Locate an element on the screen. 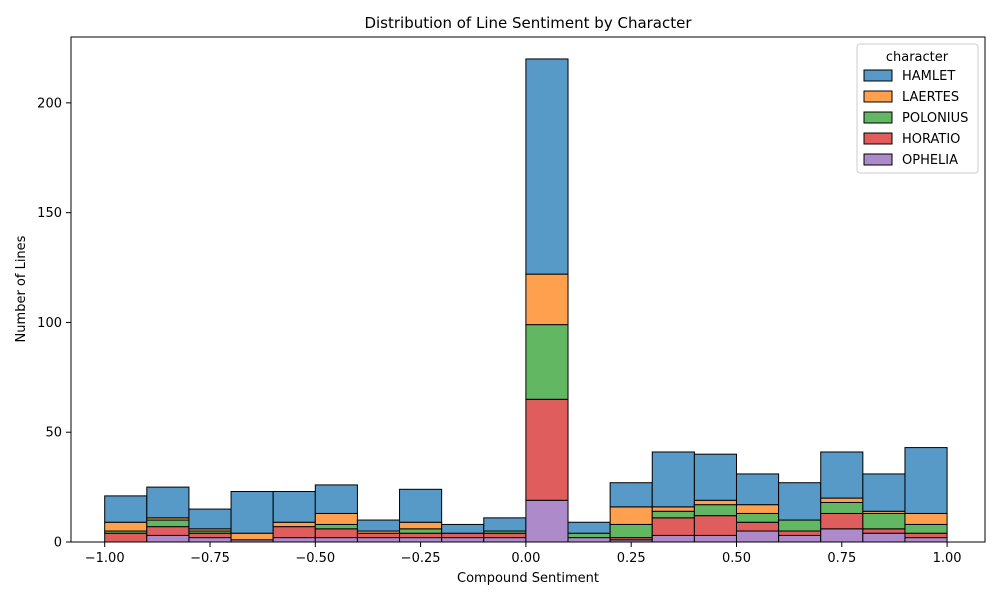 Image resolution: width=1000 pixels, height=600 pixels. x-tick-label: 0.50 is located at coordinates (736, 558).